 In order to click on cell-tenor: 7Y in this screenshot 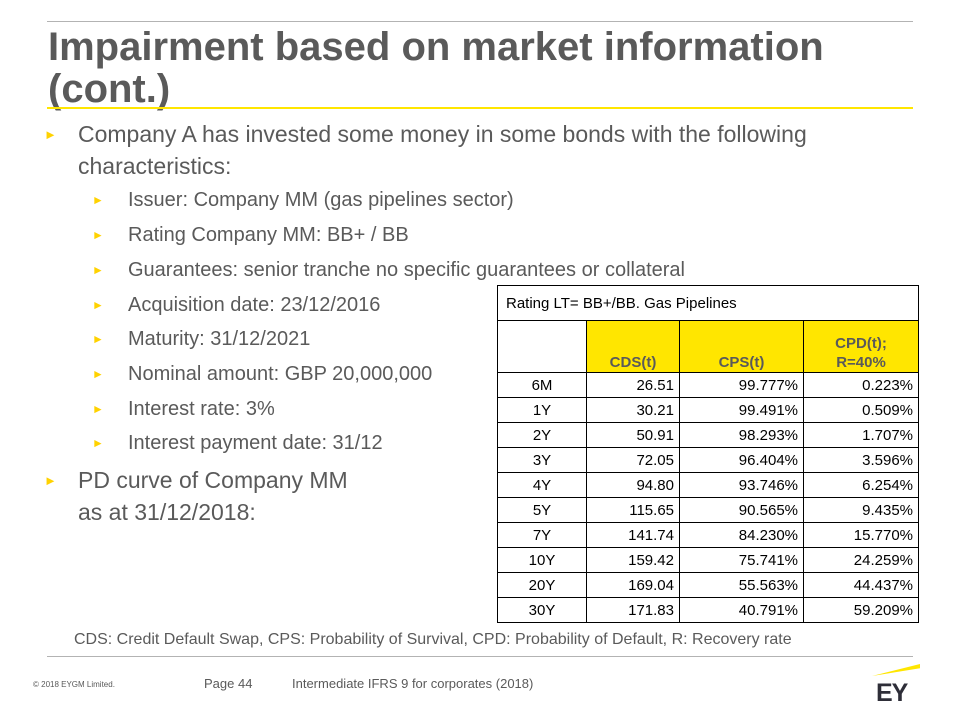, I will do `click(542, 535)`.